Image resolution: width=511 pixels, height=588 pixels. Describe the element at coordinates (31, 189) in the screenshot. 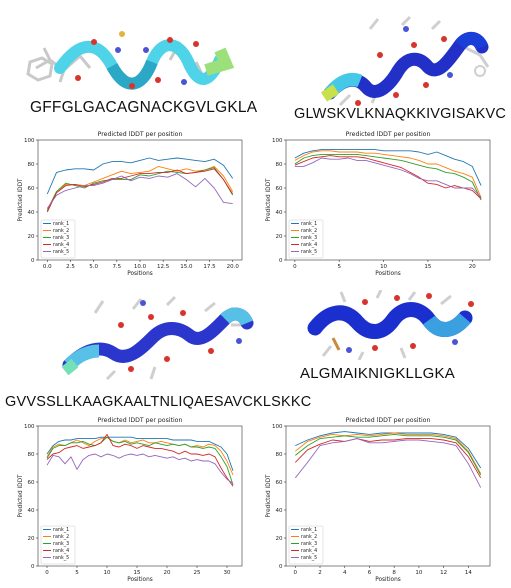

I see `chart-1-ytick-label: 60` at that location.